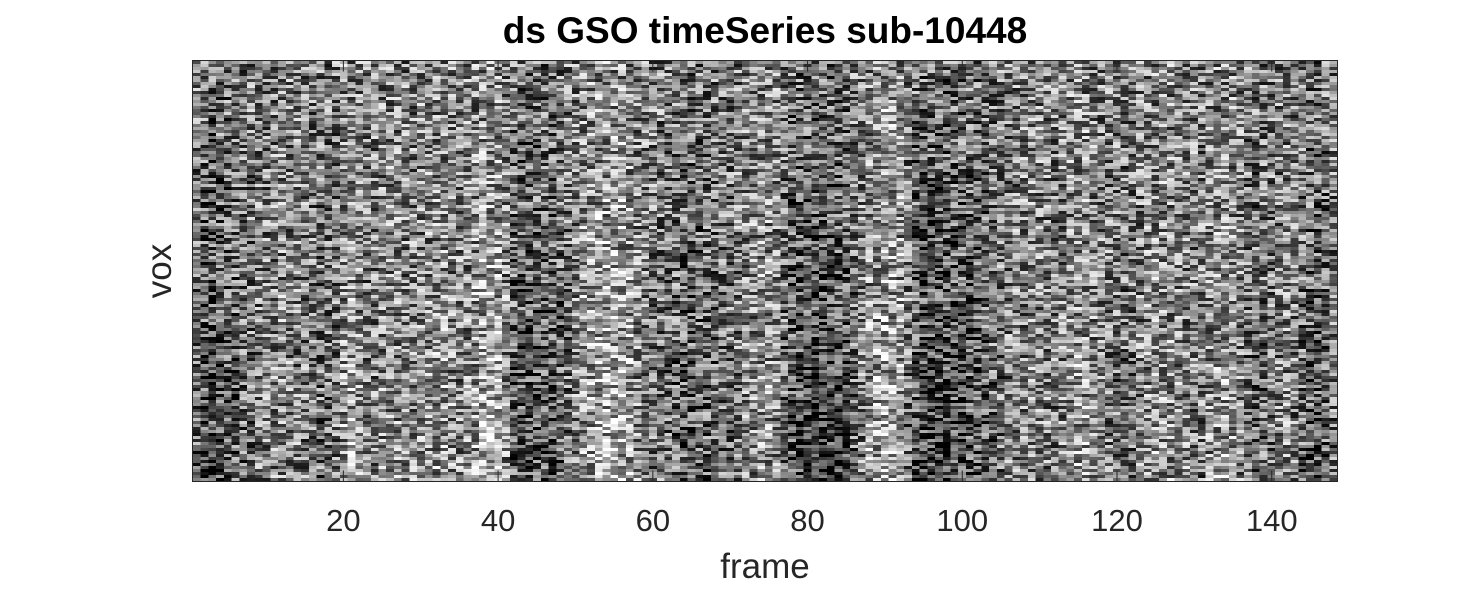 The width and height of the screenshot is (1476, 591). Describe the element at coordinates (962, 520) in the screenshot. I see `x-tick-label: 100` at that location.